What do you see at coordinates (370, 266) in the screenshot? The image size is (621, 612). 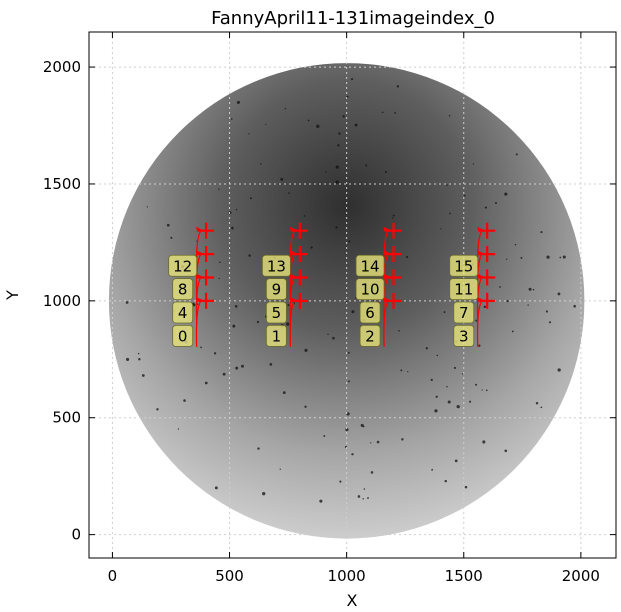 I see `svg-text: 14` at bounding box center [370, 266].